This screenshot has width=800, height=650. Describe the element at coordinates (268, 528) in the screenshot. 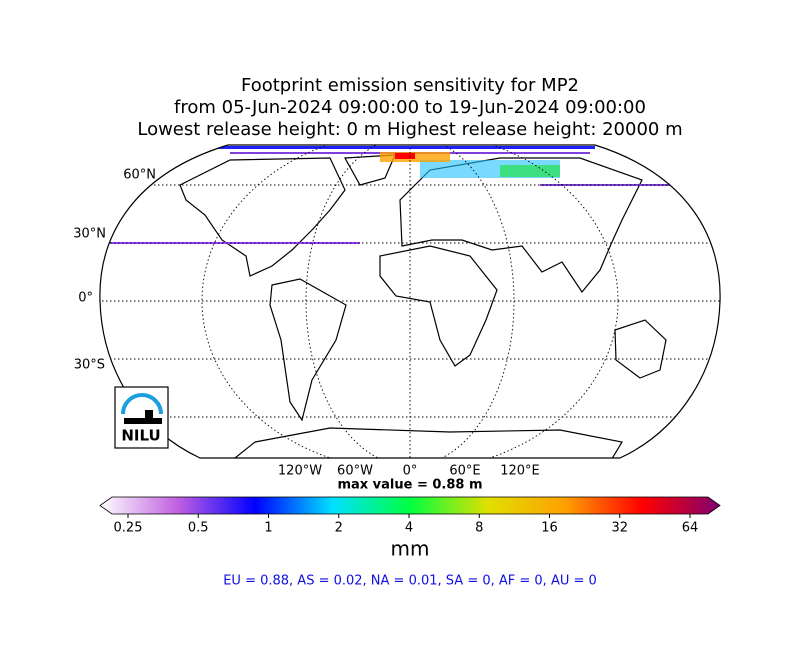

I see `colorbar-tick-label: 1` at that location.